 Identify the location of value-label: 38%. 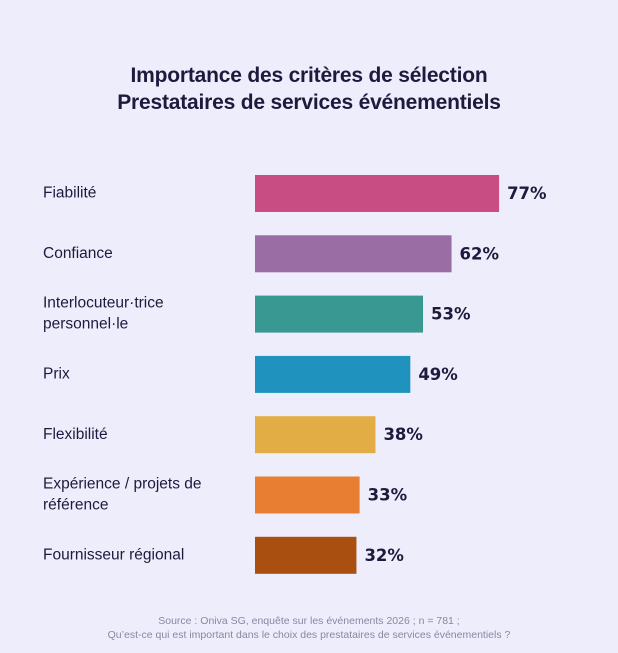
(403, 434).